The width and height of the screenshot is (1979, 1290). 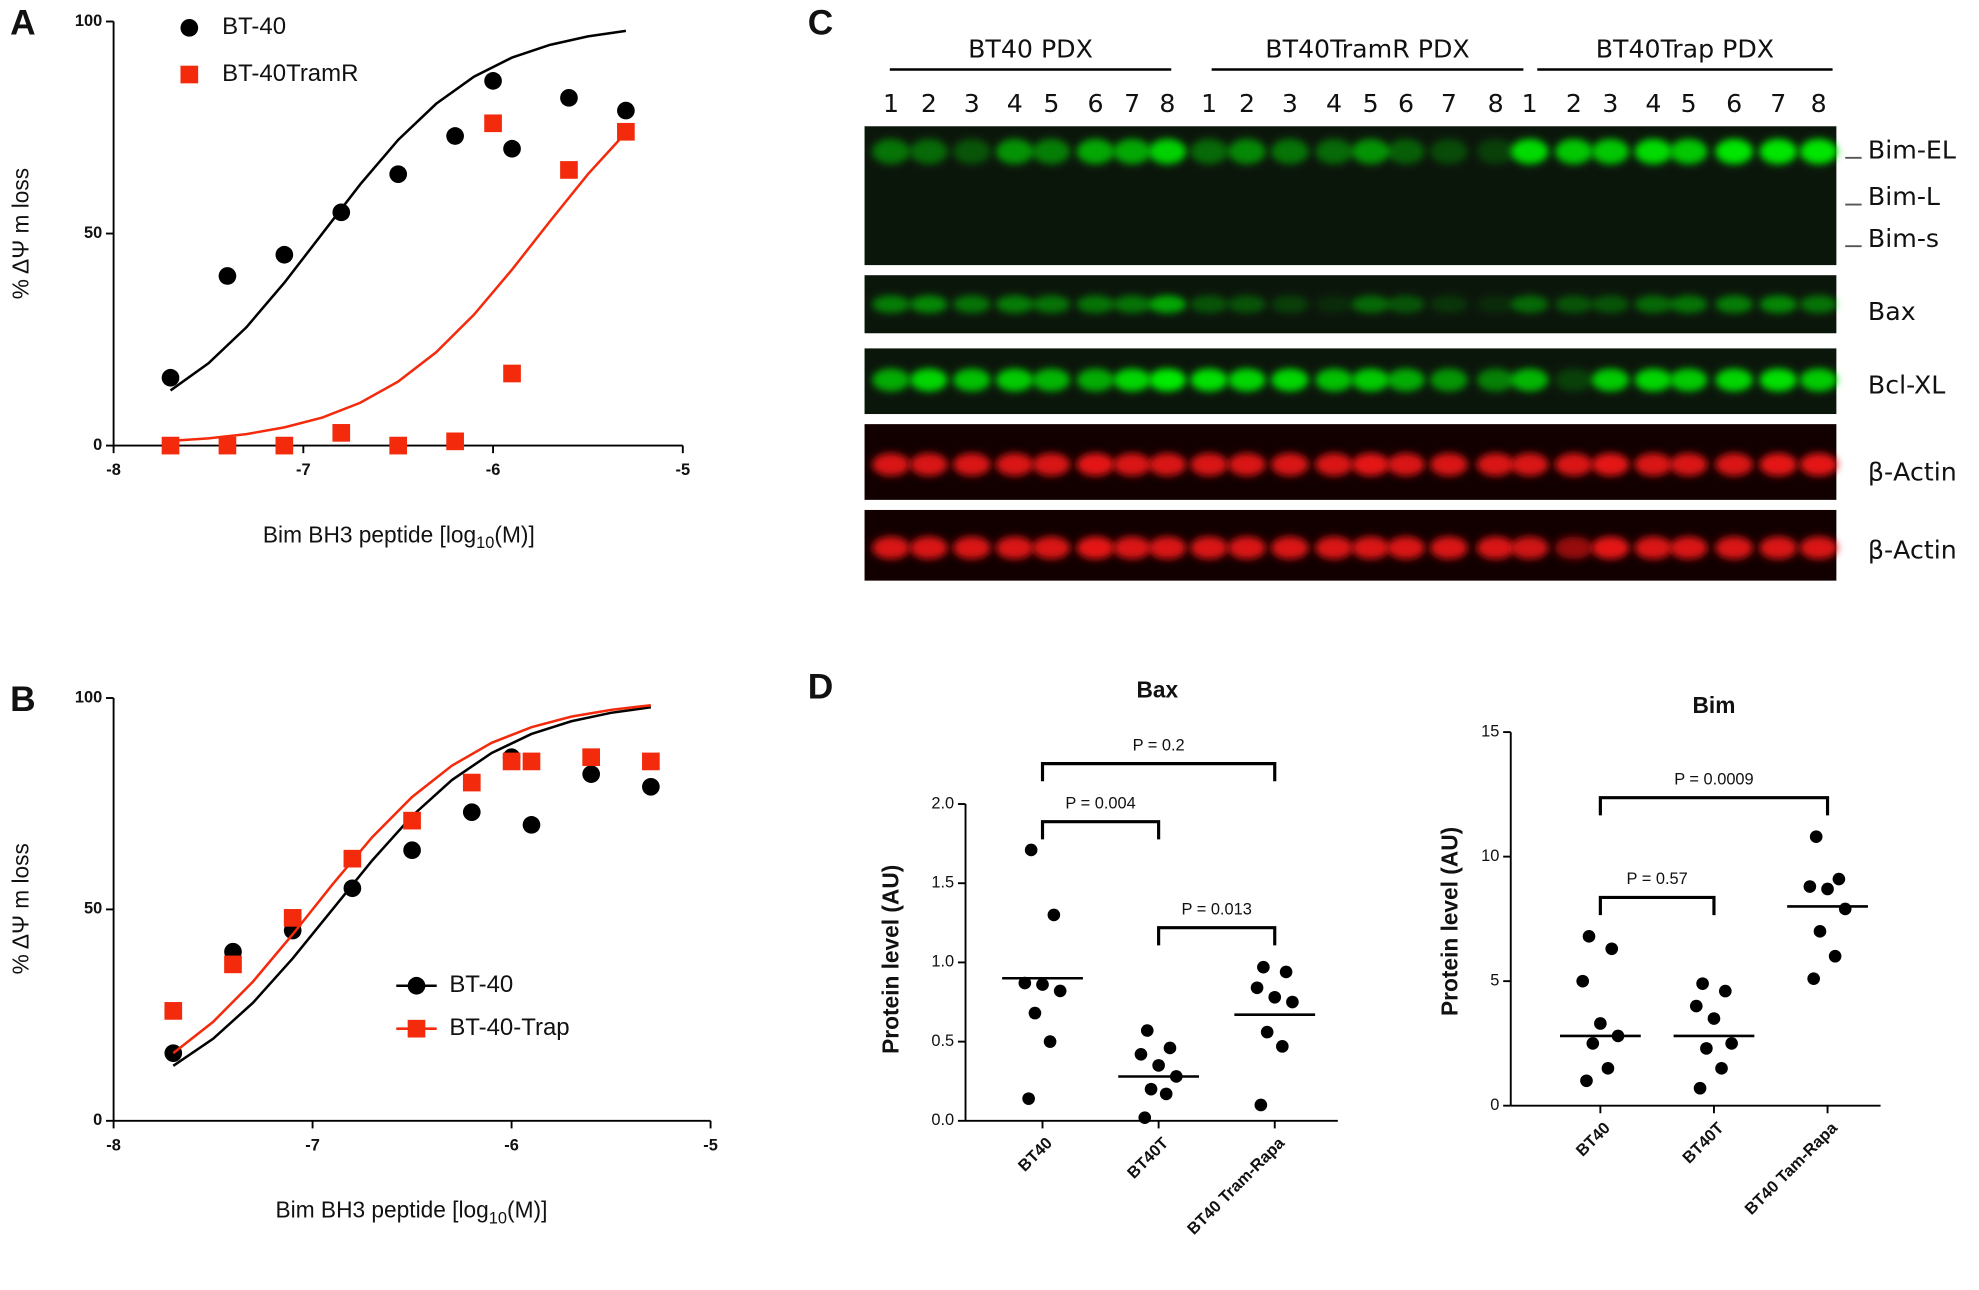 I want to click on group-label: BT40Trap PDX, so click(x=1685, y=49).